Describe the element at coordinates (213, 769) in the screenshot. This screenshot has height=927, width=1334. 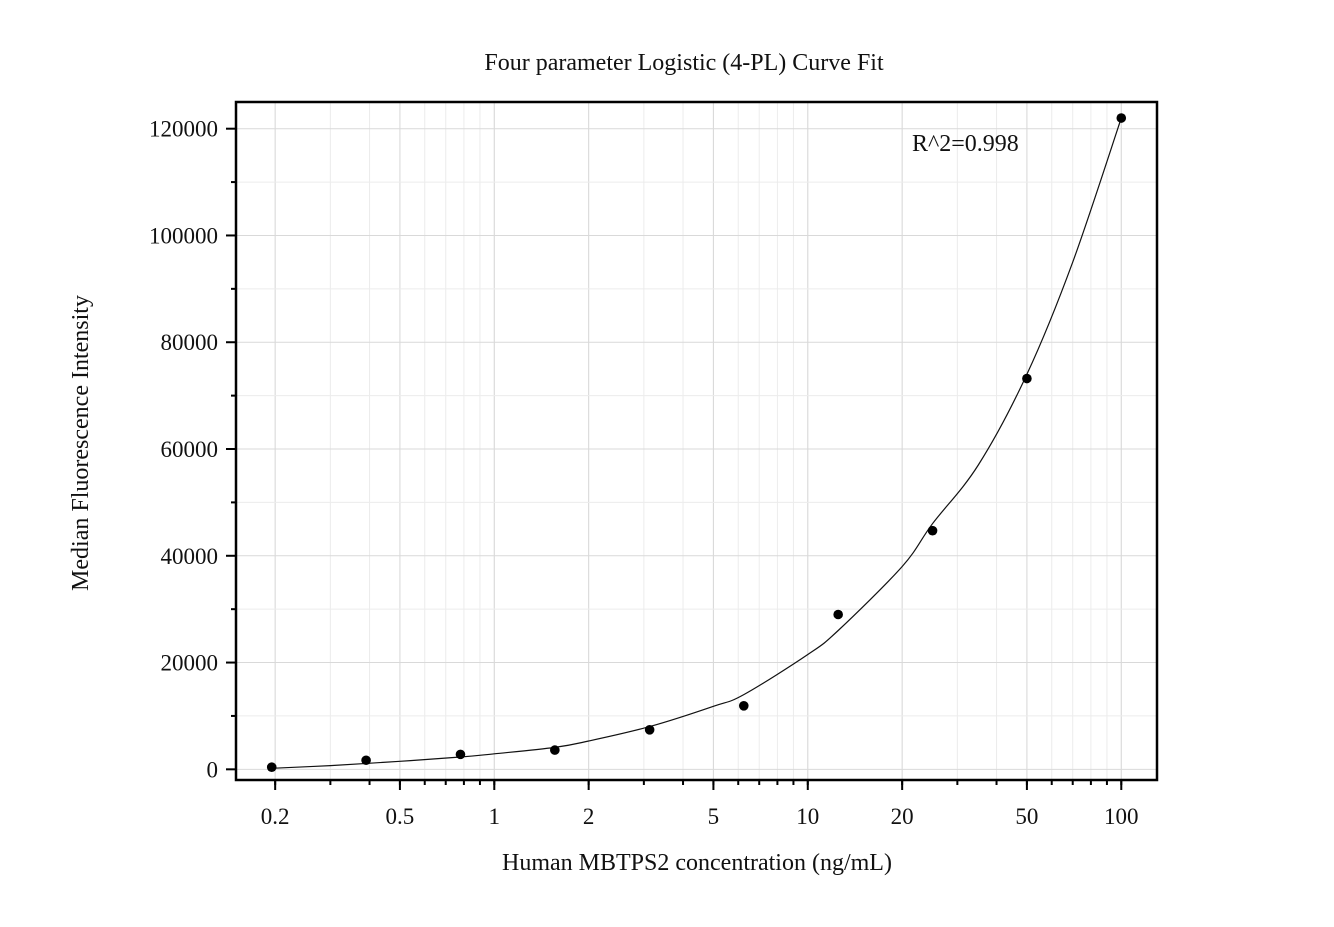
I see `y-tick-label: 0` at that location.